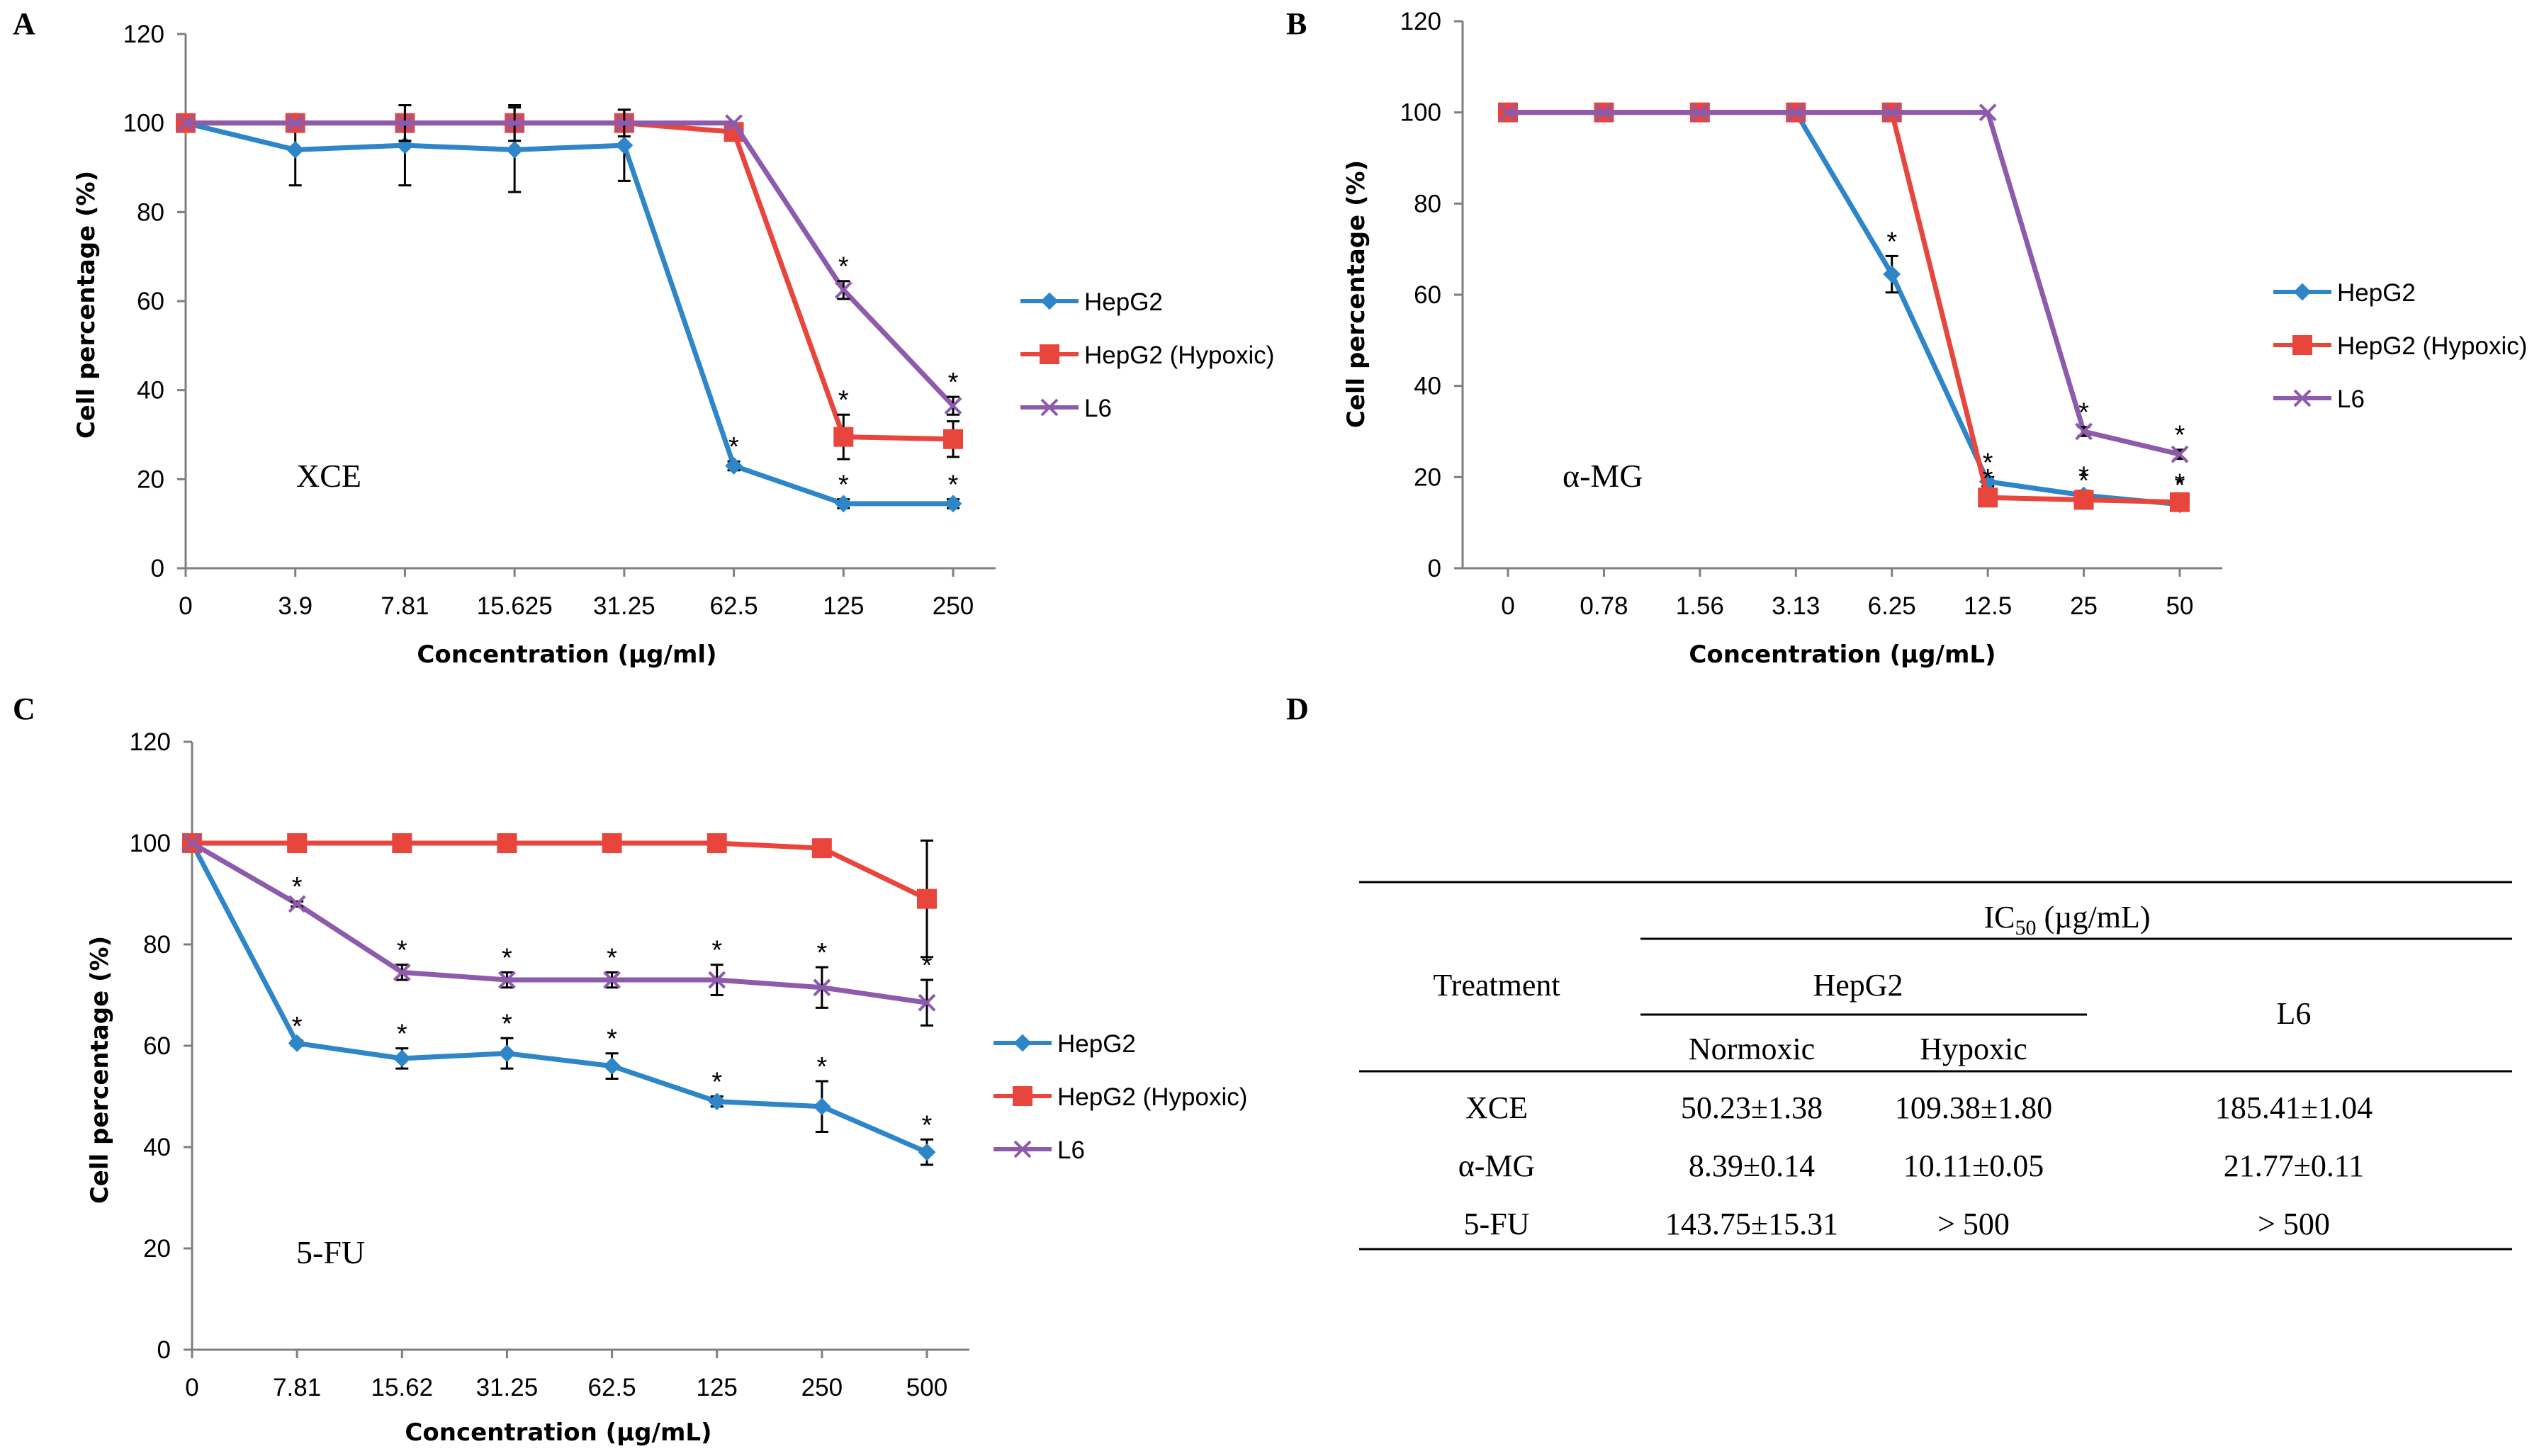 The image size is (2544, 1456). Describe the element at coordinates (1752, 1049) in the screenshot. I see `table-header-normoxic: Normoxic` at that location.